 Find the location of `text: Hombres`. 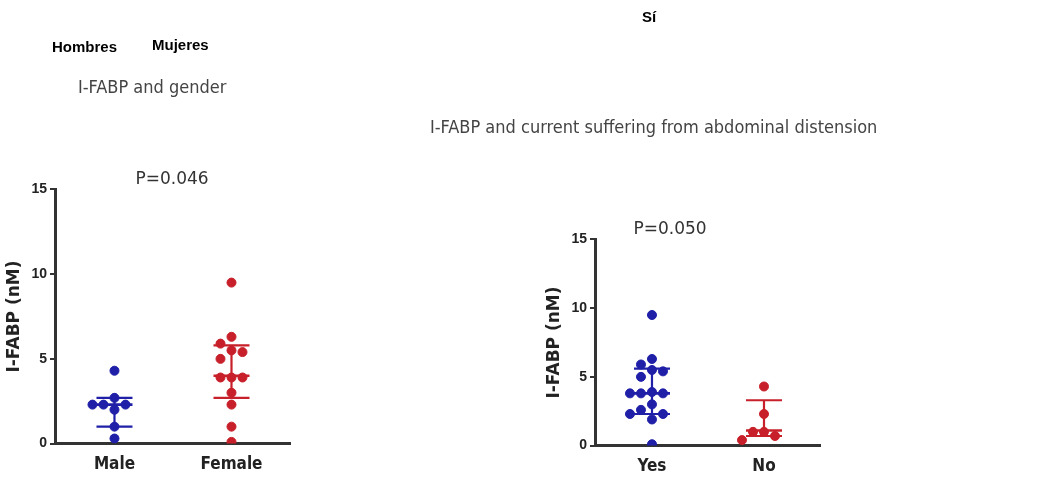

text: Hombres is located at coordinates (85, 46).